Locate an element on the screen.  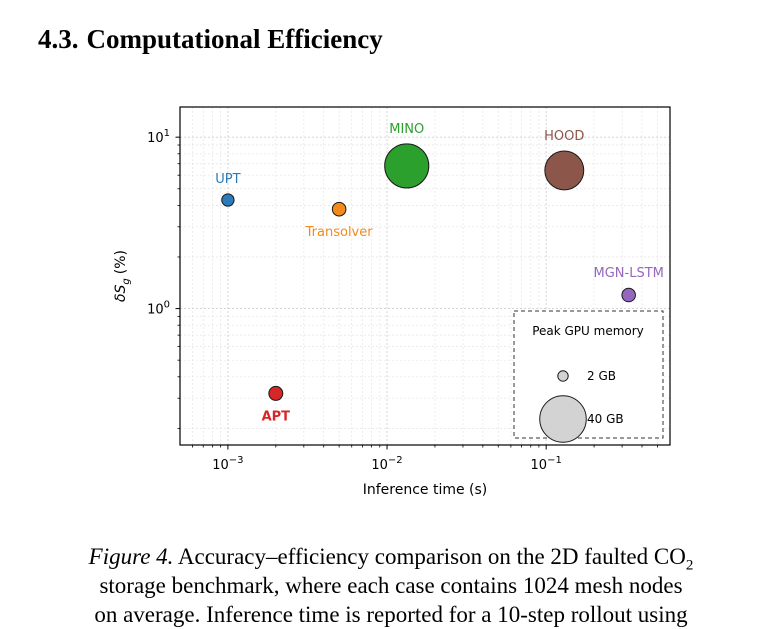
legend-label-40-gb: 40 GB is located at coordinates (605, 419).